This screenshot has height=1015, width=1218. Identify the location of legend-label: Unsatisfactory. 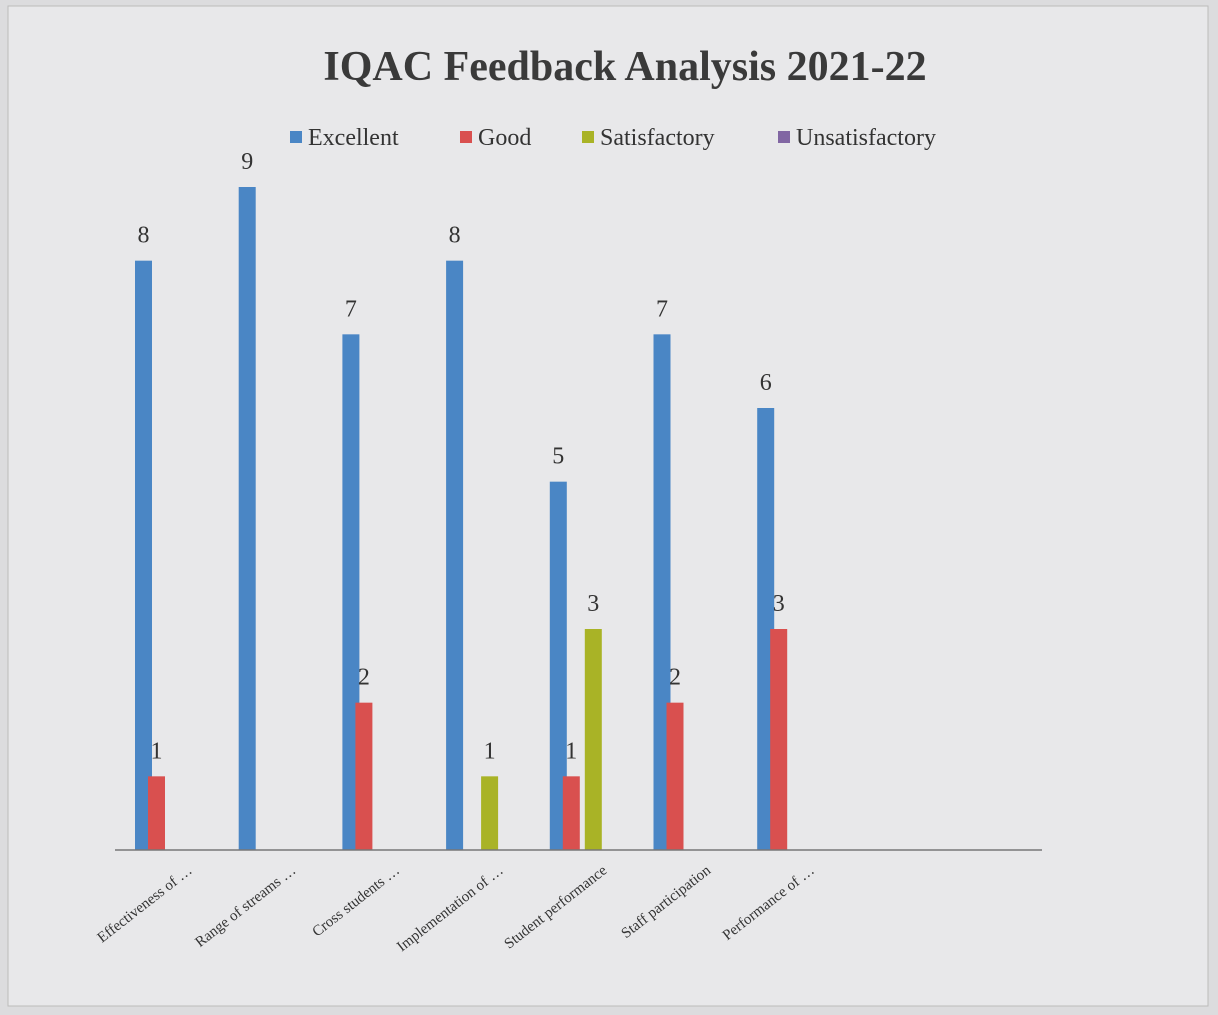
(866, 138).